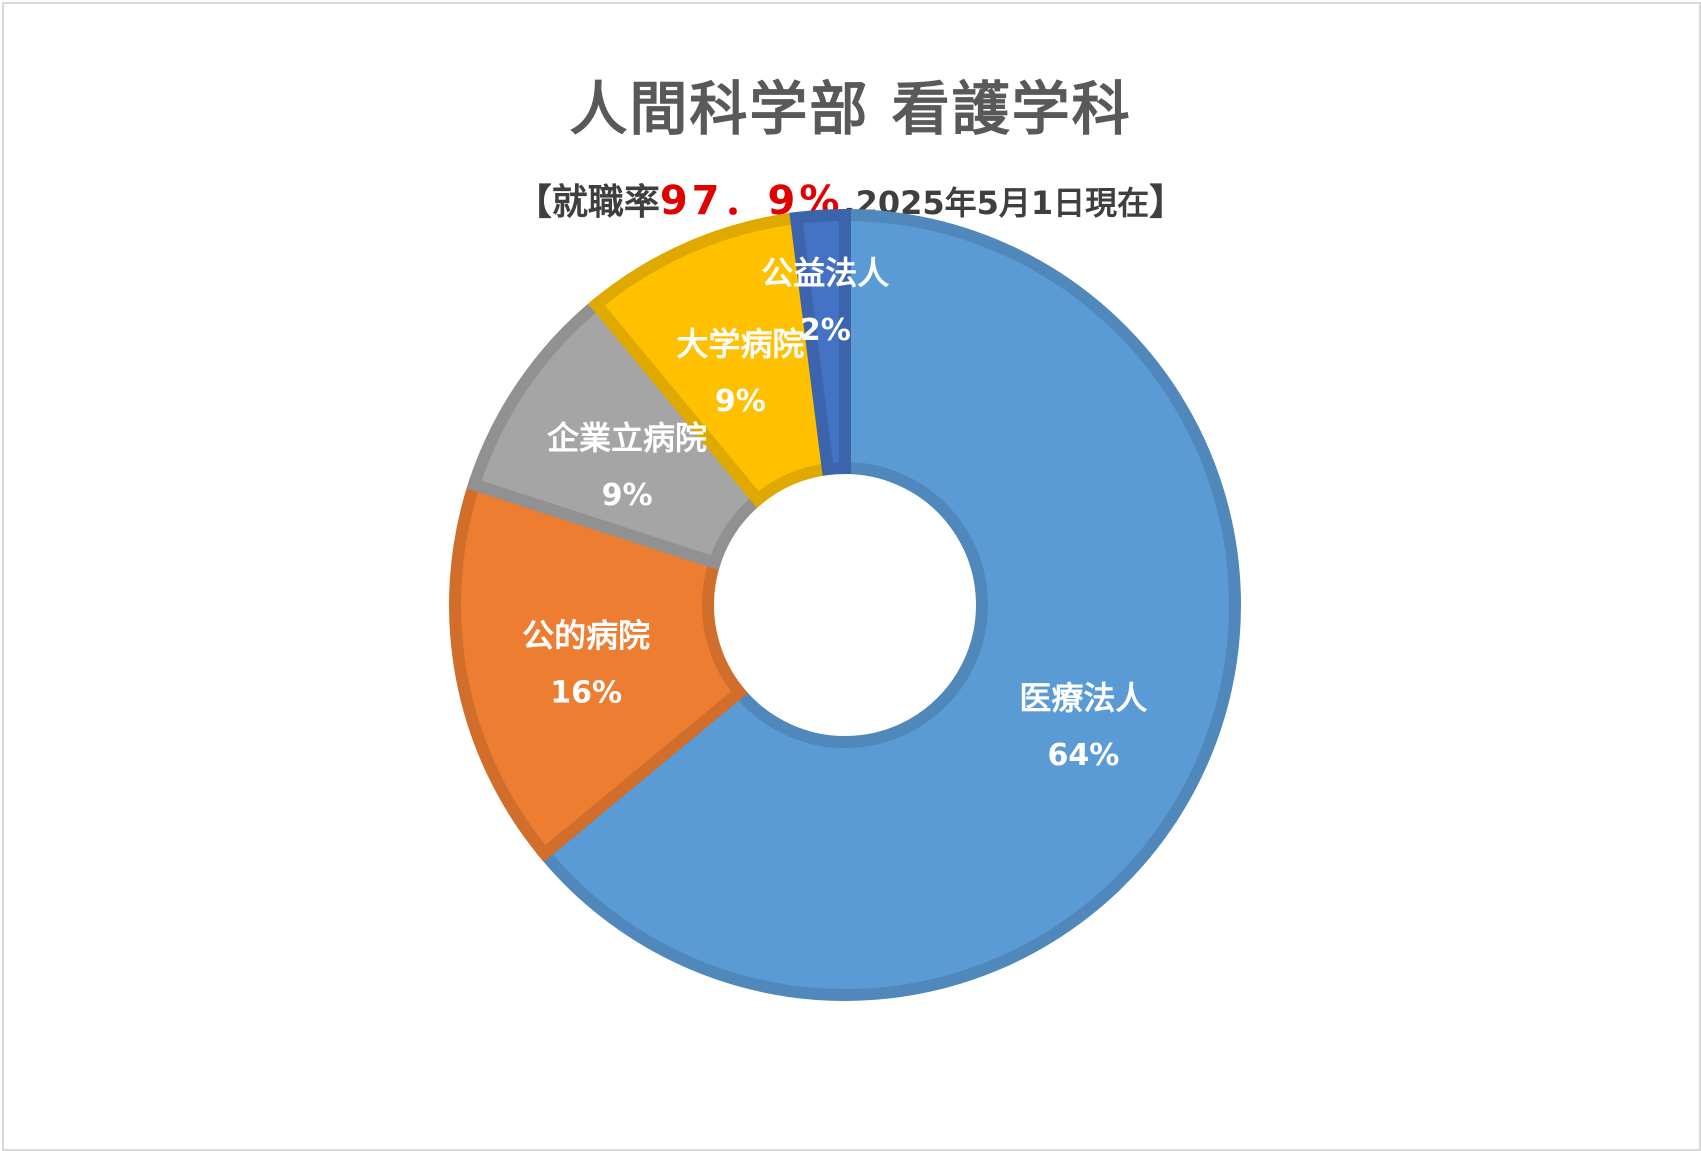 The height and width of the screenshot is (1151, 1701). I want to click on slice-label-2: 企業立病院, so click(627, 438).